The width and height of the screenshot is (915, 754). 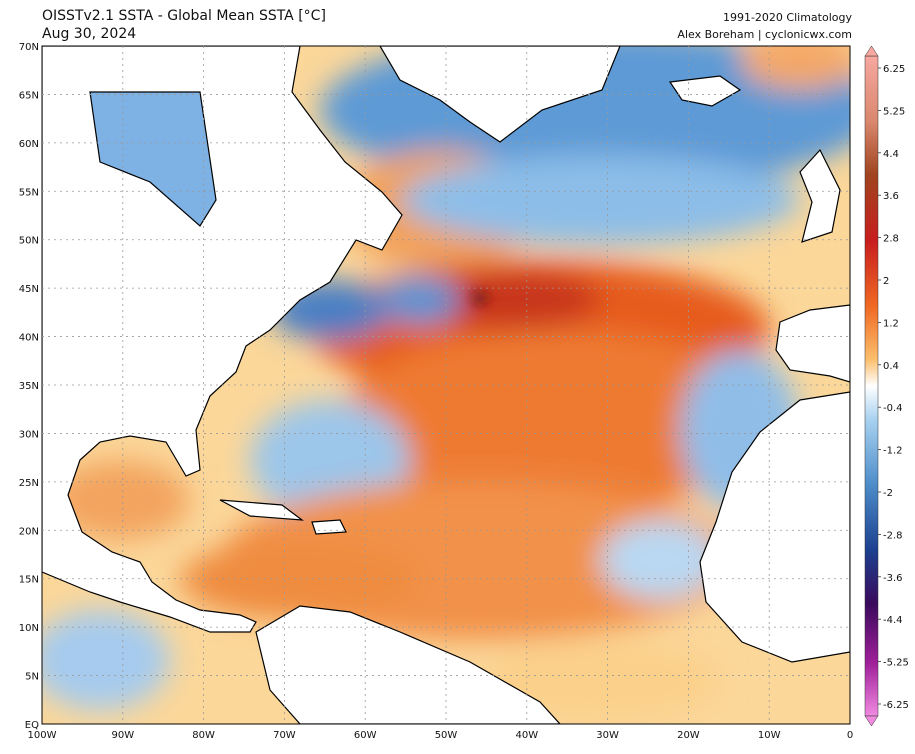 I want to click on land-iceland, so click(x=705, y=91).